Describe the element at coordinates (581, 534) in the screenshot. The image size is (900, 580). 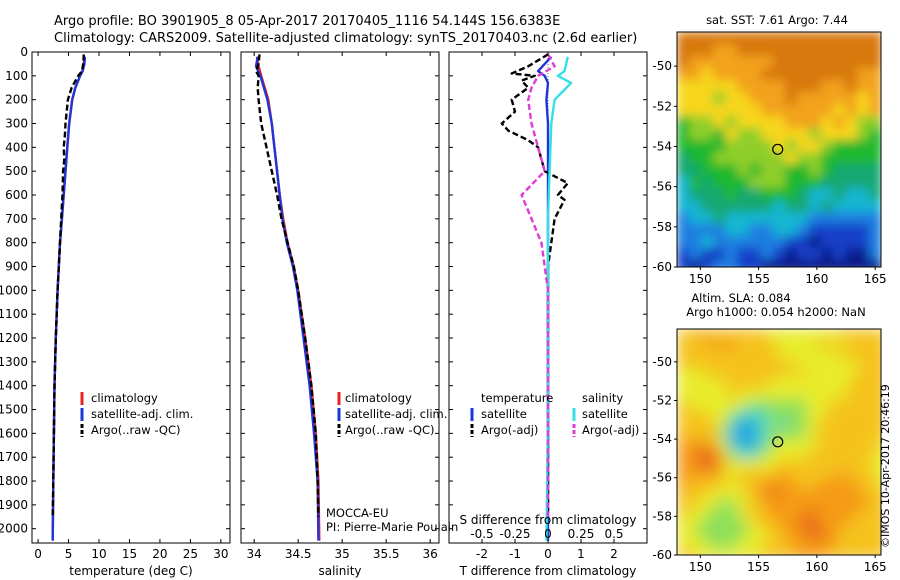
I see `salinity-diff-tick-label: 0.25` at that location.